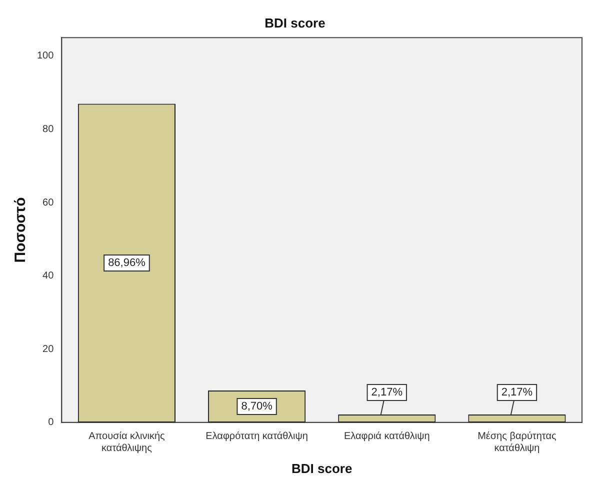  I want to click on x-tick-label: Ελαφριά κατάθλιψη, so click(387, 436).